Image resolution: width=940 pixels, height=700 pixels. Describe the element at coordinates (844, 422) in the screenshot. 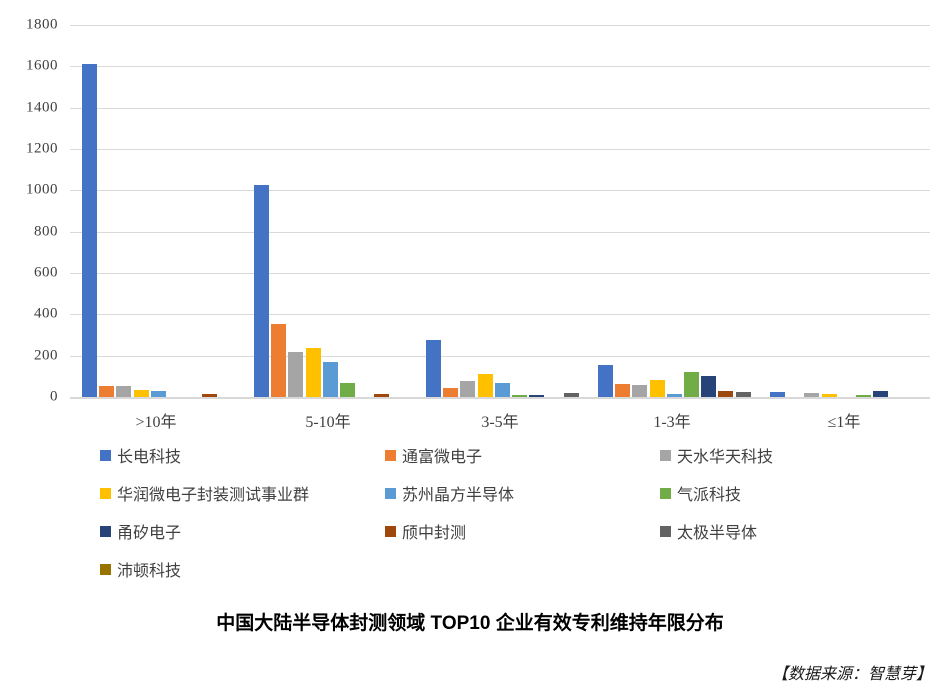

I see `x-tick-label: ≤1年` at that location.